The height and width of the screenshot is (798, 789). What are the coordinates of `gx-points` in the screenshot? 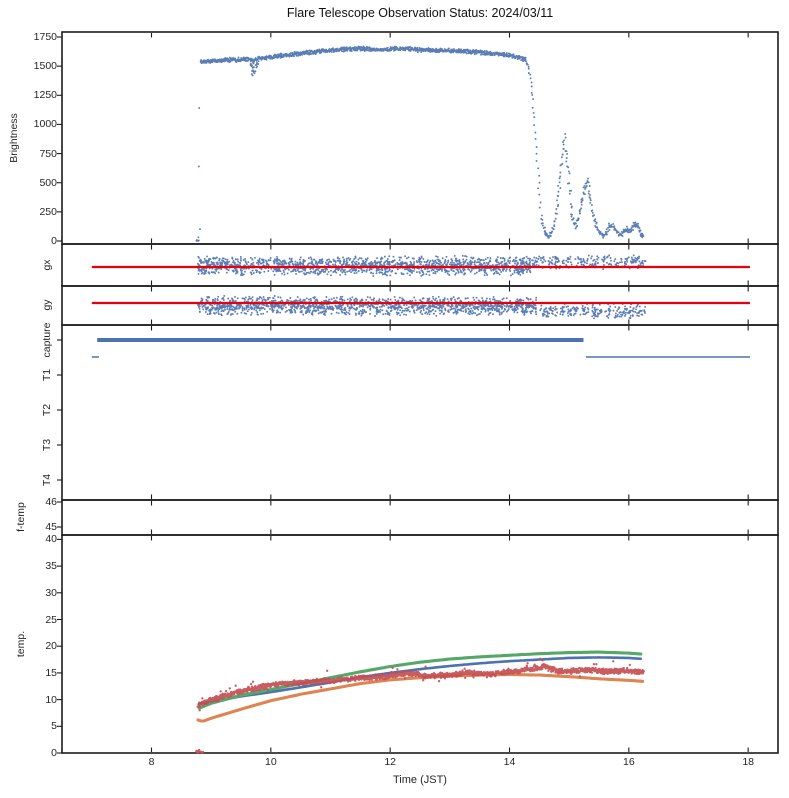 It's located at (421, 266).